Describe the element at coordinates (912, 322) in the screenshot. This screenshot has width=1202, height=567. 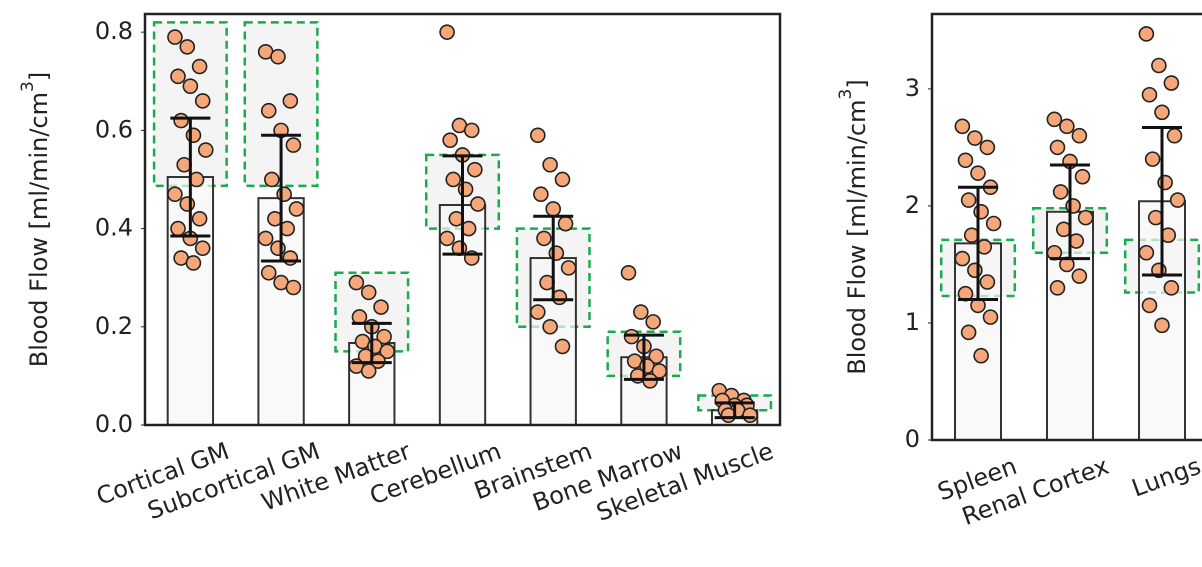
I see `y-tick-label: 1` at that location.